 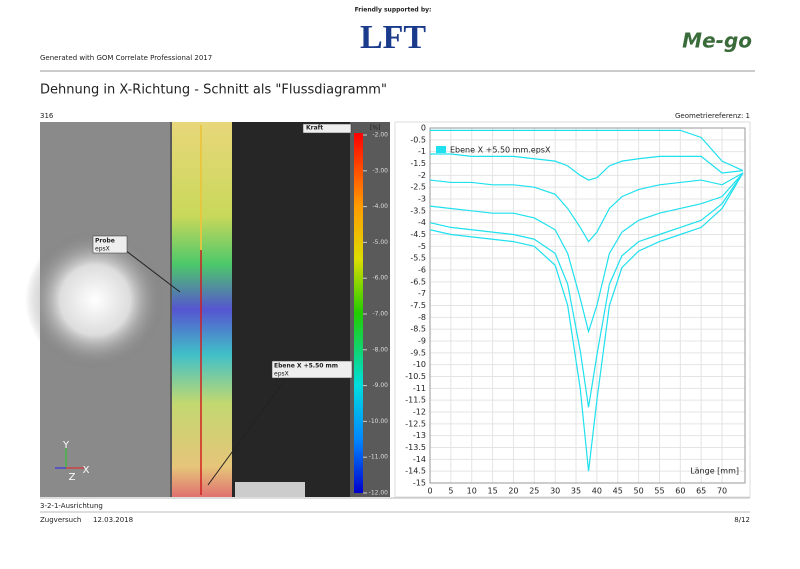 What do you see at coordinates (418, 187) in the screenshot?
I see `y-tick-label: -2.5` at bounding box center [418, 187].